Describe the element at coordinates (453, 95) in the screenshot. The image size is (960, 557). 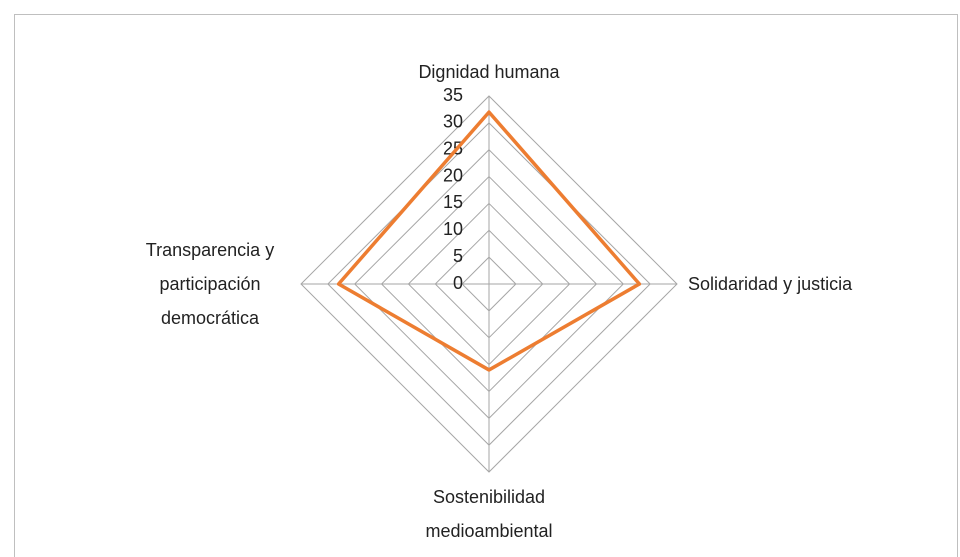
I see `r-tick-label: 35` at that location.